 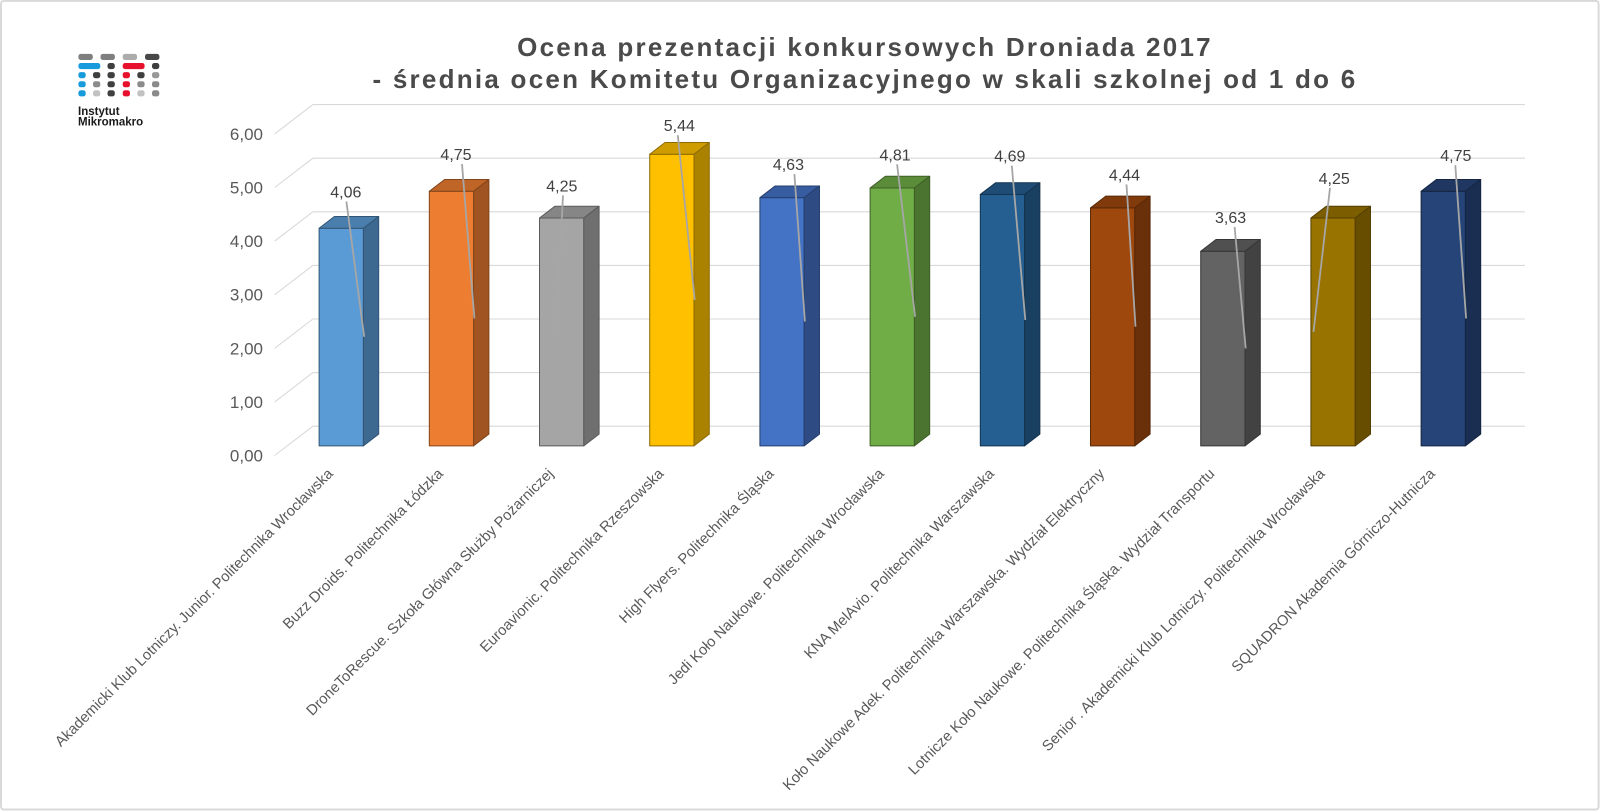 I want to click on svg-text: 4,00, so click(x=246, y=241).